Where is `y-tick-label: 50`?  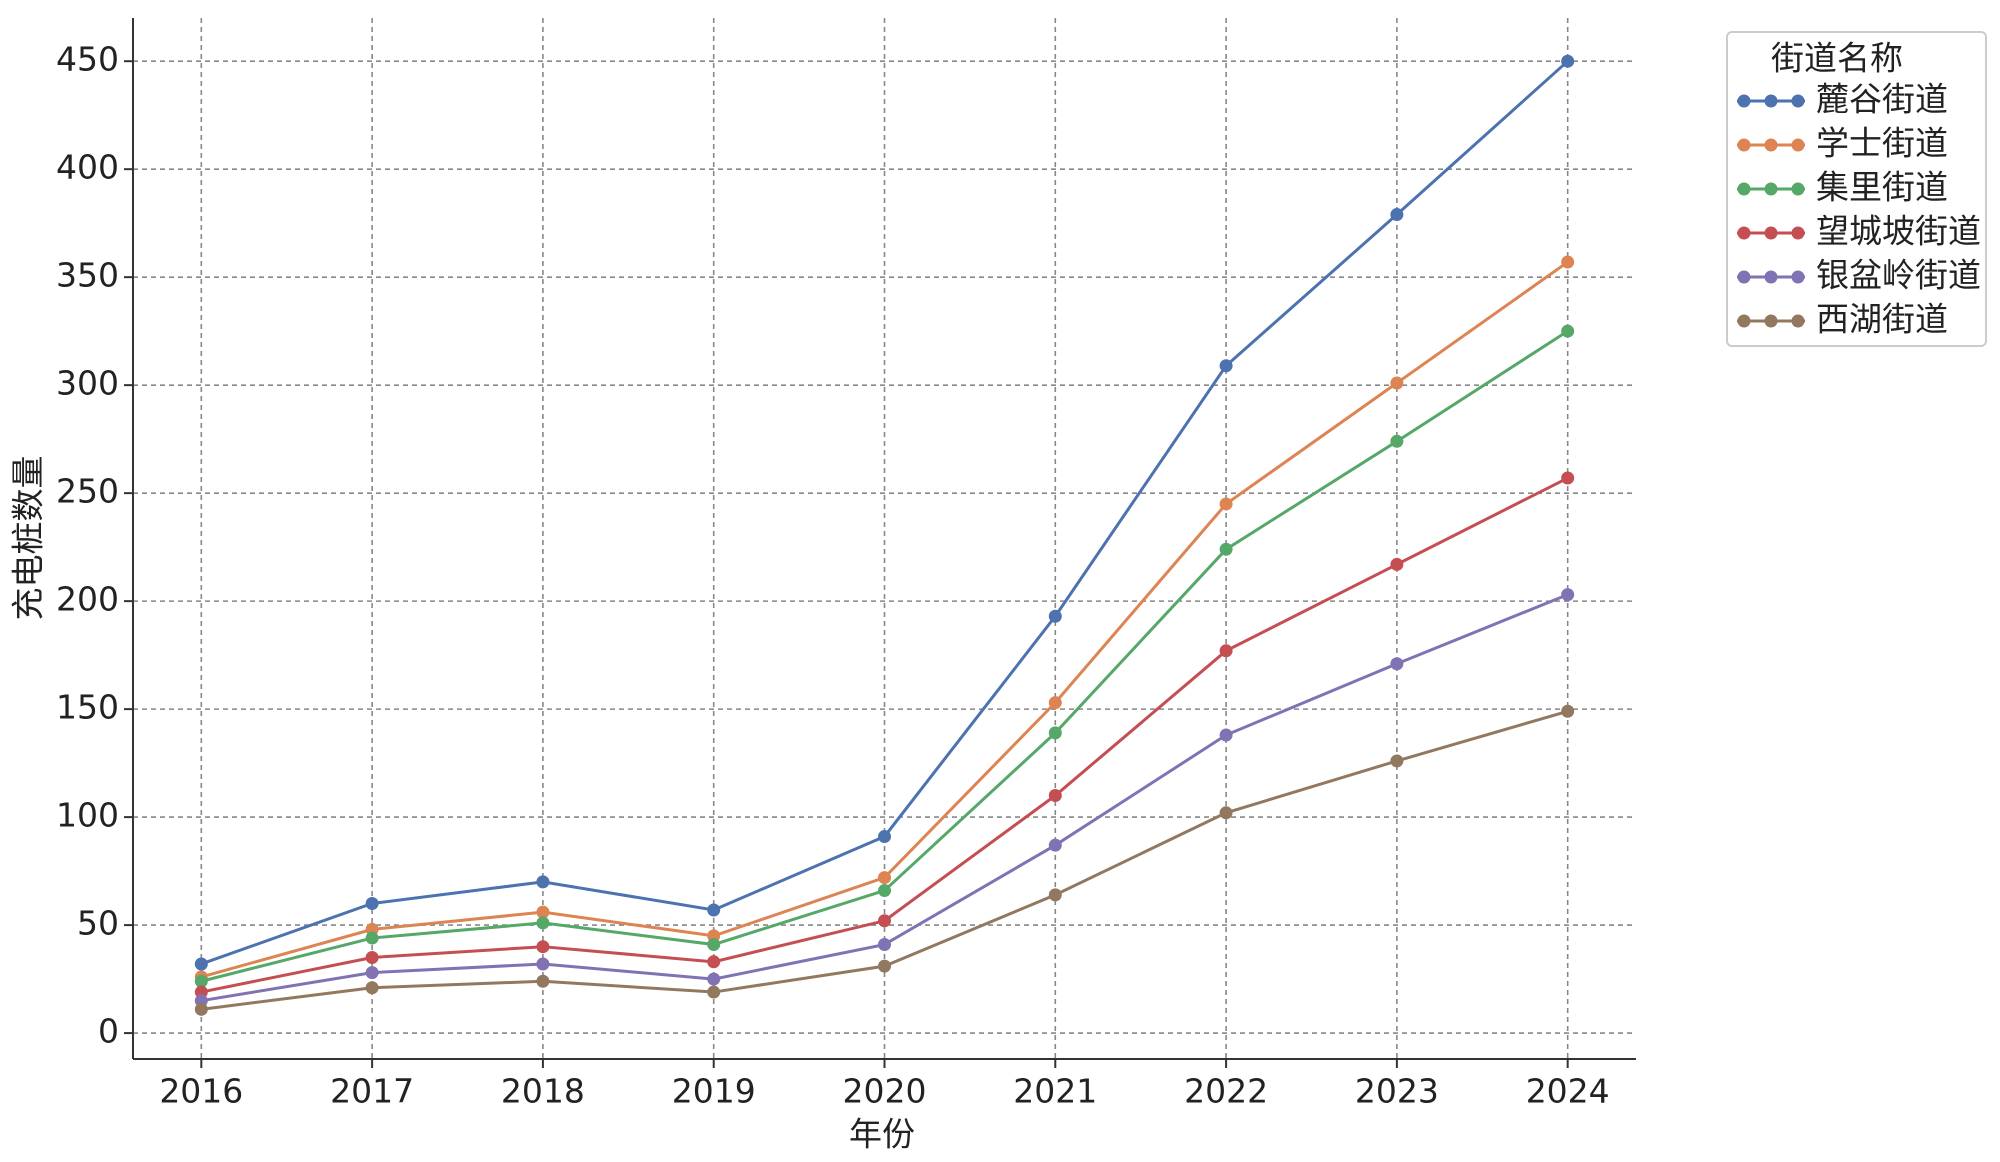 y-tick-label: 50 is located at coordinates (98, 923).